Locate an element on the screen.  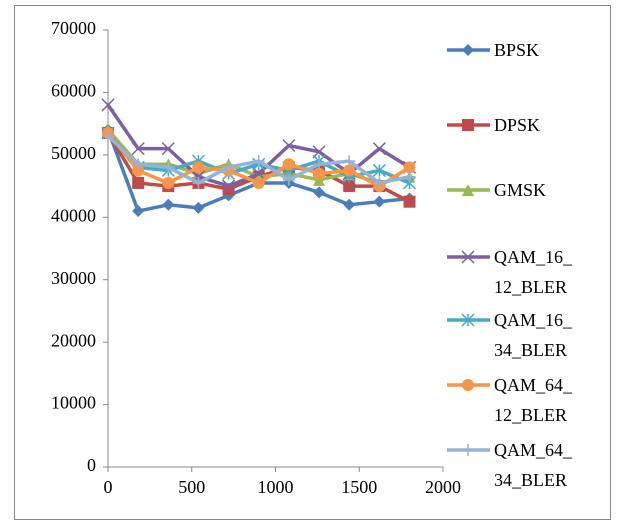
legend-label: QAM_64_12_BLER is located at coordinates (533, 400).